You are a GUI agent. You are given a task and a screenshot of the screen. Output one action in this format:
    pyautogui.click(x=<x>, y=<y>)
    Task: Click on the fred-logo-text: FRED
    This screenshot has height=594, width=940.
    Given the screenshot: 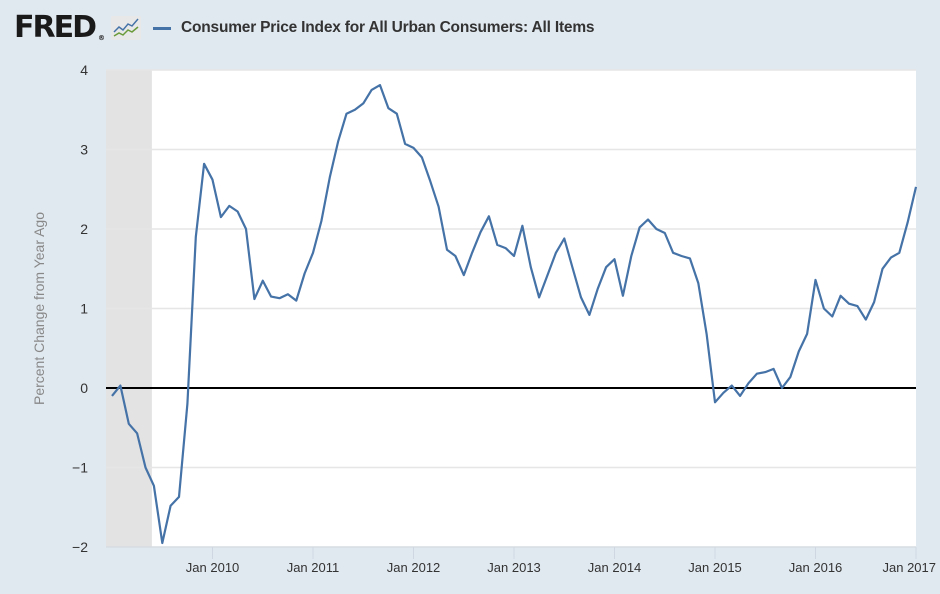 What is the action you would take?
    pyautogui.click(x=55, y=27)
    